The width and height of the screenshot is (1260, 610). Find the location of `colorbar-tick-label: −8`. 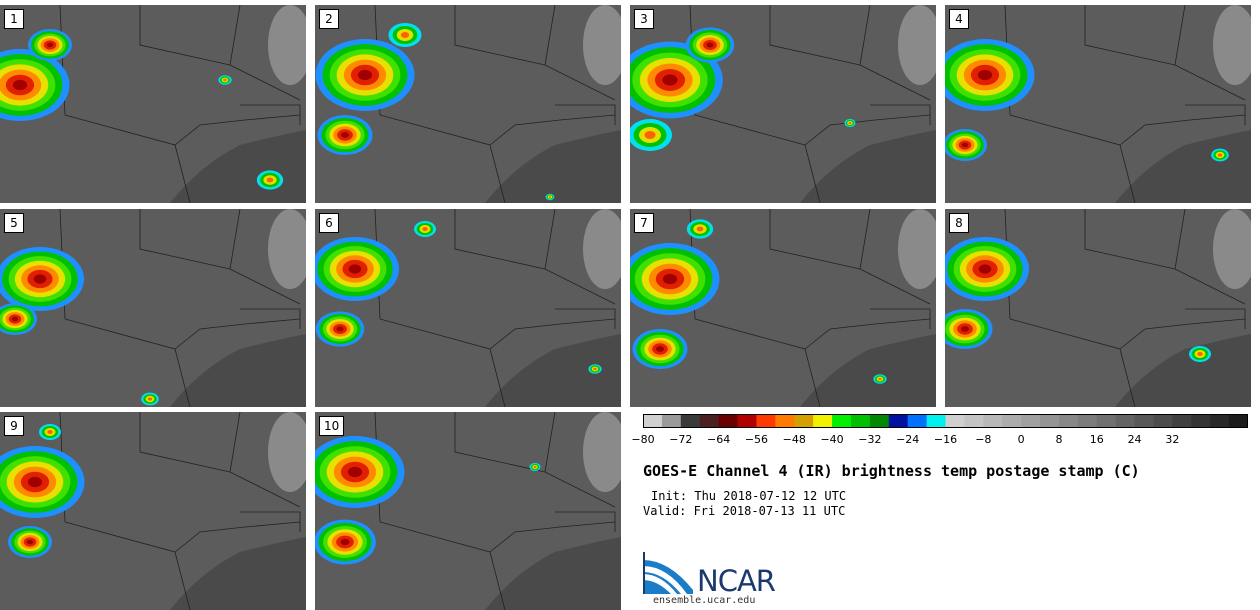

colorbar-tick-label: −8 is located at coordinates (983, 439).